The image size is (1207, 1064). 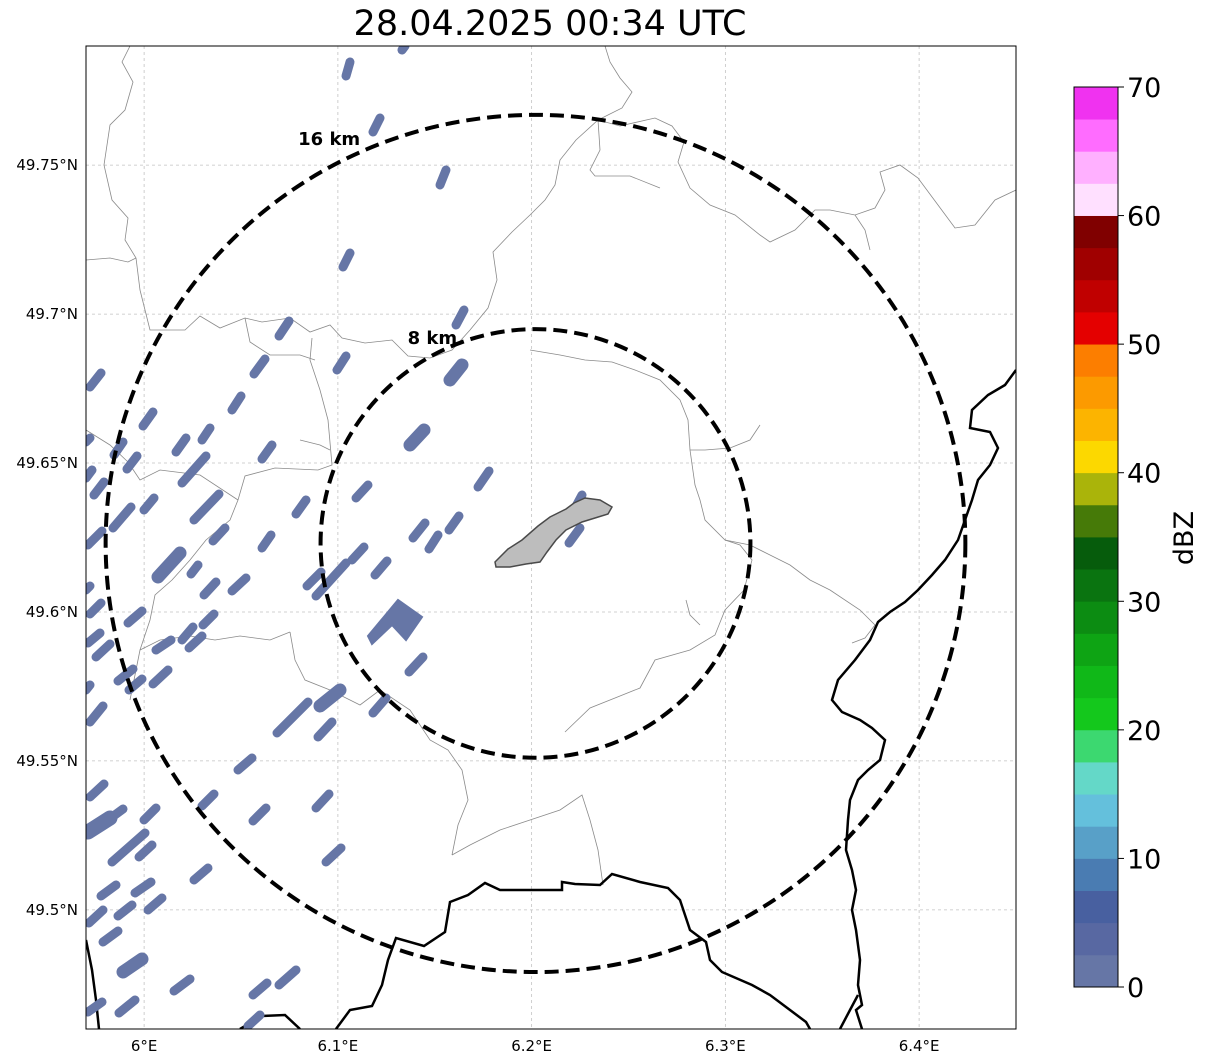 What do you see at coordinates (52, 314) in the screenshot?
I see `lat-tick-label: 49.7°N` at bounding box center [52, 314].